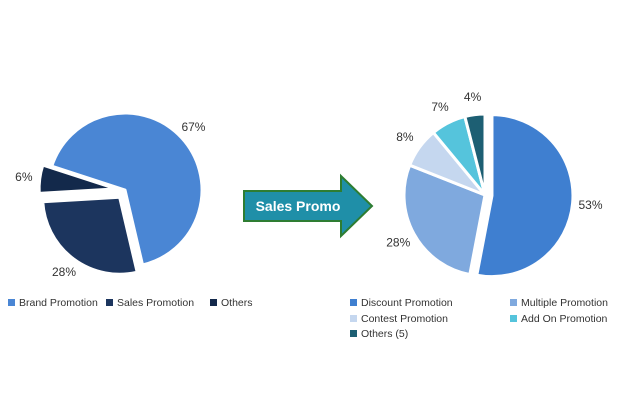 This screenshot has width=620, height=413. I want to click on left-legend-swatch-brand-promotion, so click(11, 302).